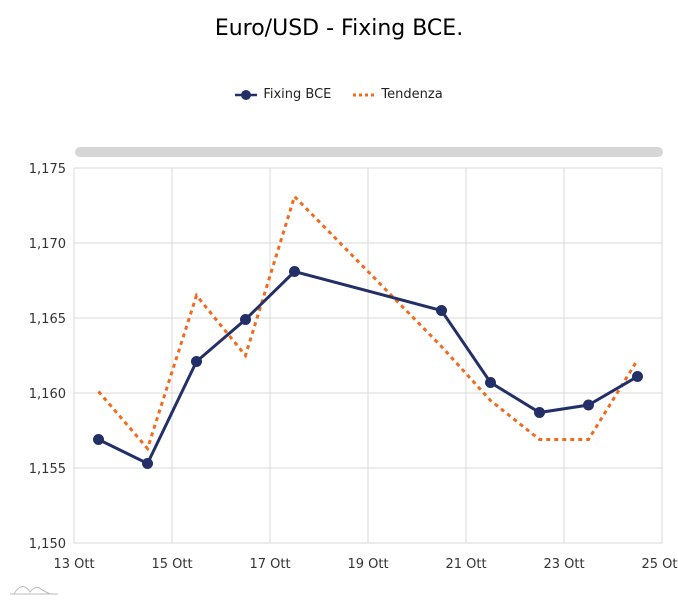  I want to click on legend-item-fixing: Fixing BCE, so click(283, 94).